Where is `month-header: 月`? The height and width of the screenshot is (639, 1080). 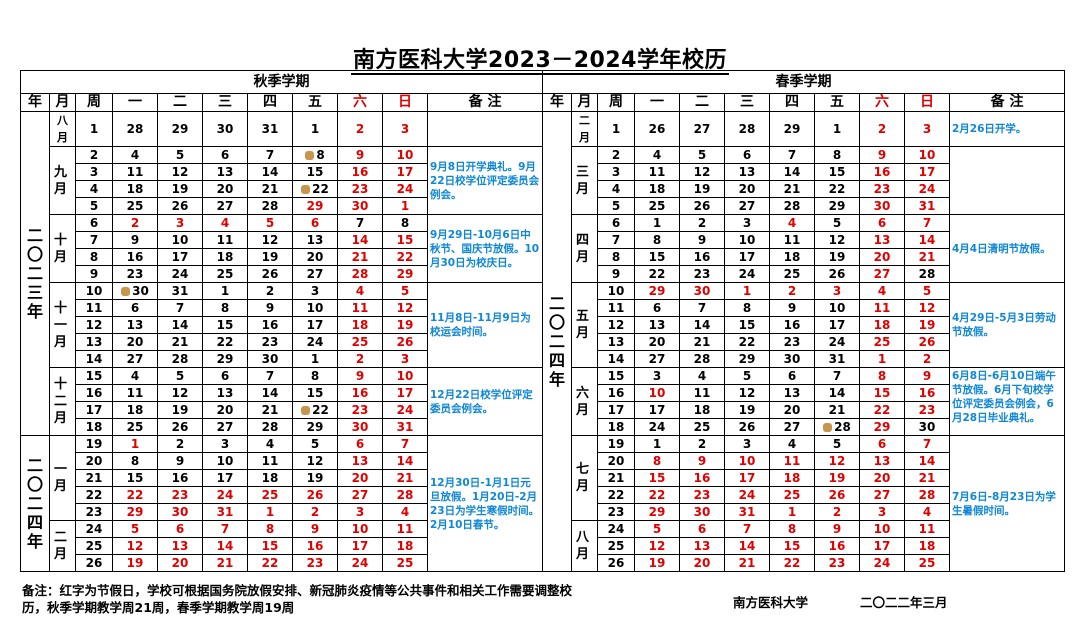 month-header: 月 is located at coordinates (62, 102).